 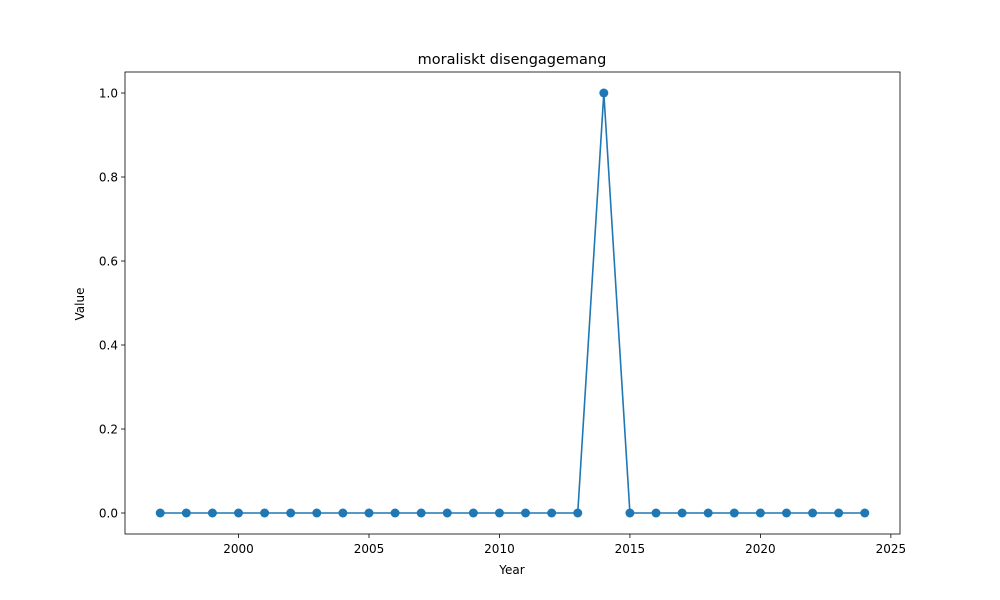 What do you see at coordinates (108, 262) in the screenshot?
I see `y-tick-label: 0.6` at bounding box center [108, 262].